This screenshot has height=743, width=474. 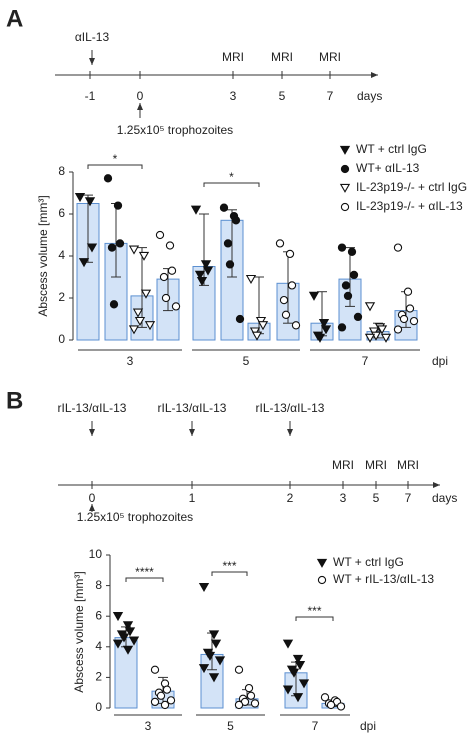 What do you see at coordinates (282, 96) in the screenshot?
I see `timeline-tick-label: 5` at bounding box center [282, 96].